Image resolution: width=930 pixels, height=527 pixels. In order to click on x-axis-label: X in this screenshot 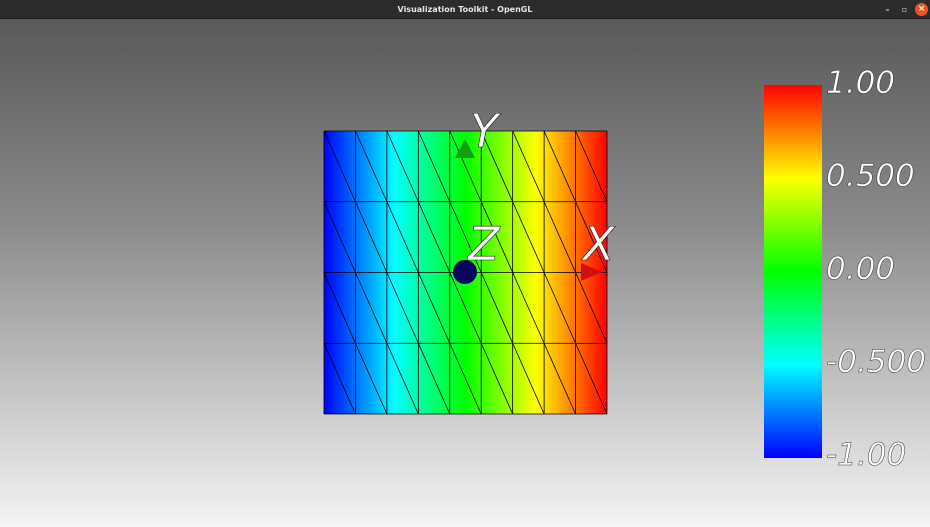, I will do `click(598, 244)`.